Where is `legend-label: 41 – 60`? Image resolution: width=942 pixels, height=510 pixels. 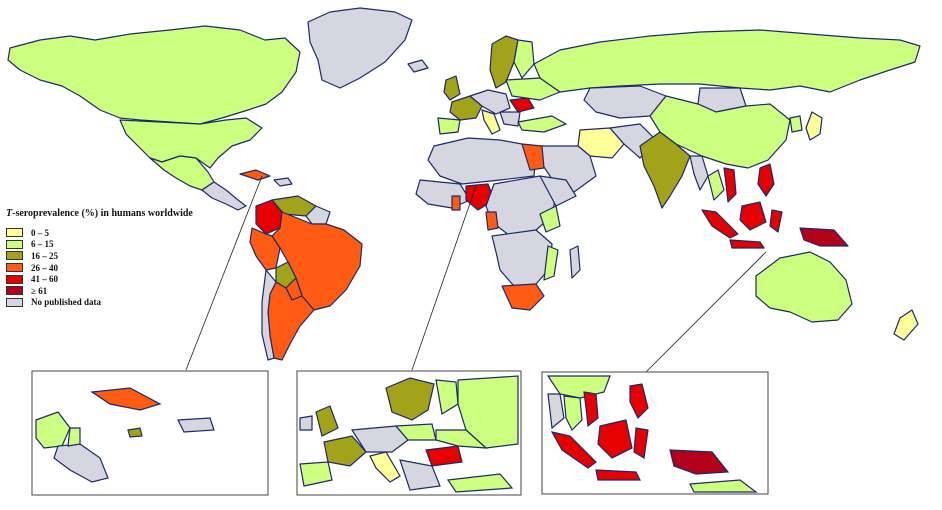 legend-label: 41 – 60 is located at coordinates (44, 279).